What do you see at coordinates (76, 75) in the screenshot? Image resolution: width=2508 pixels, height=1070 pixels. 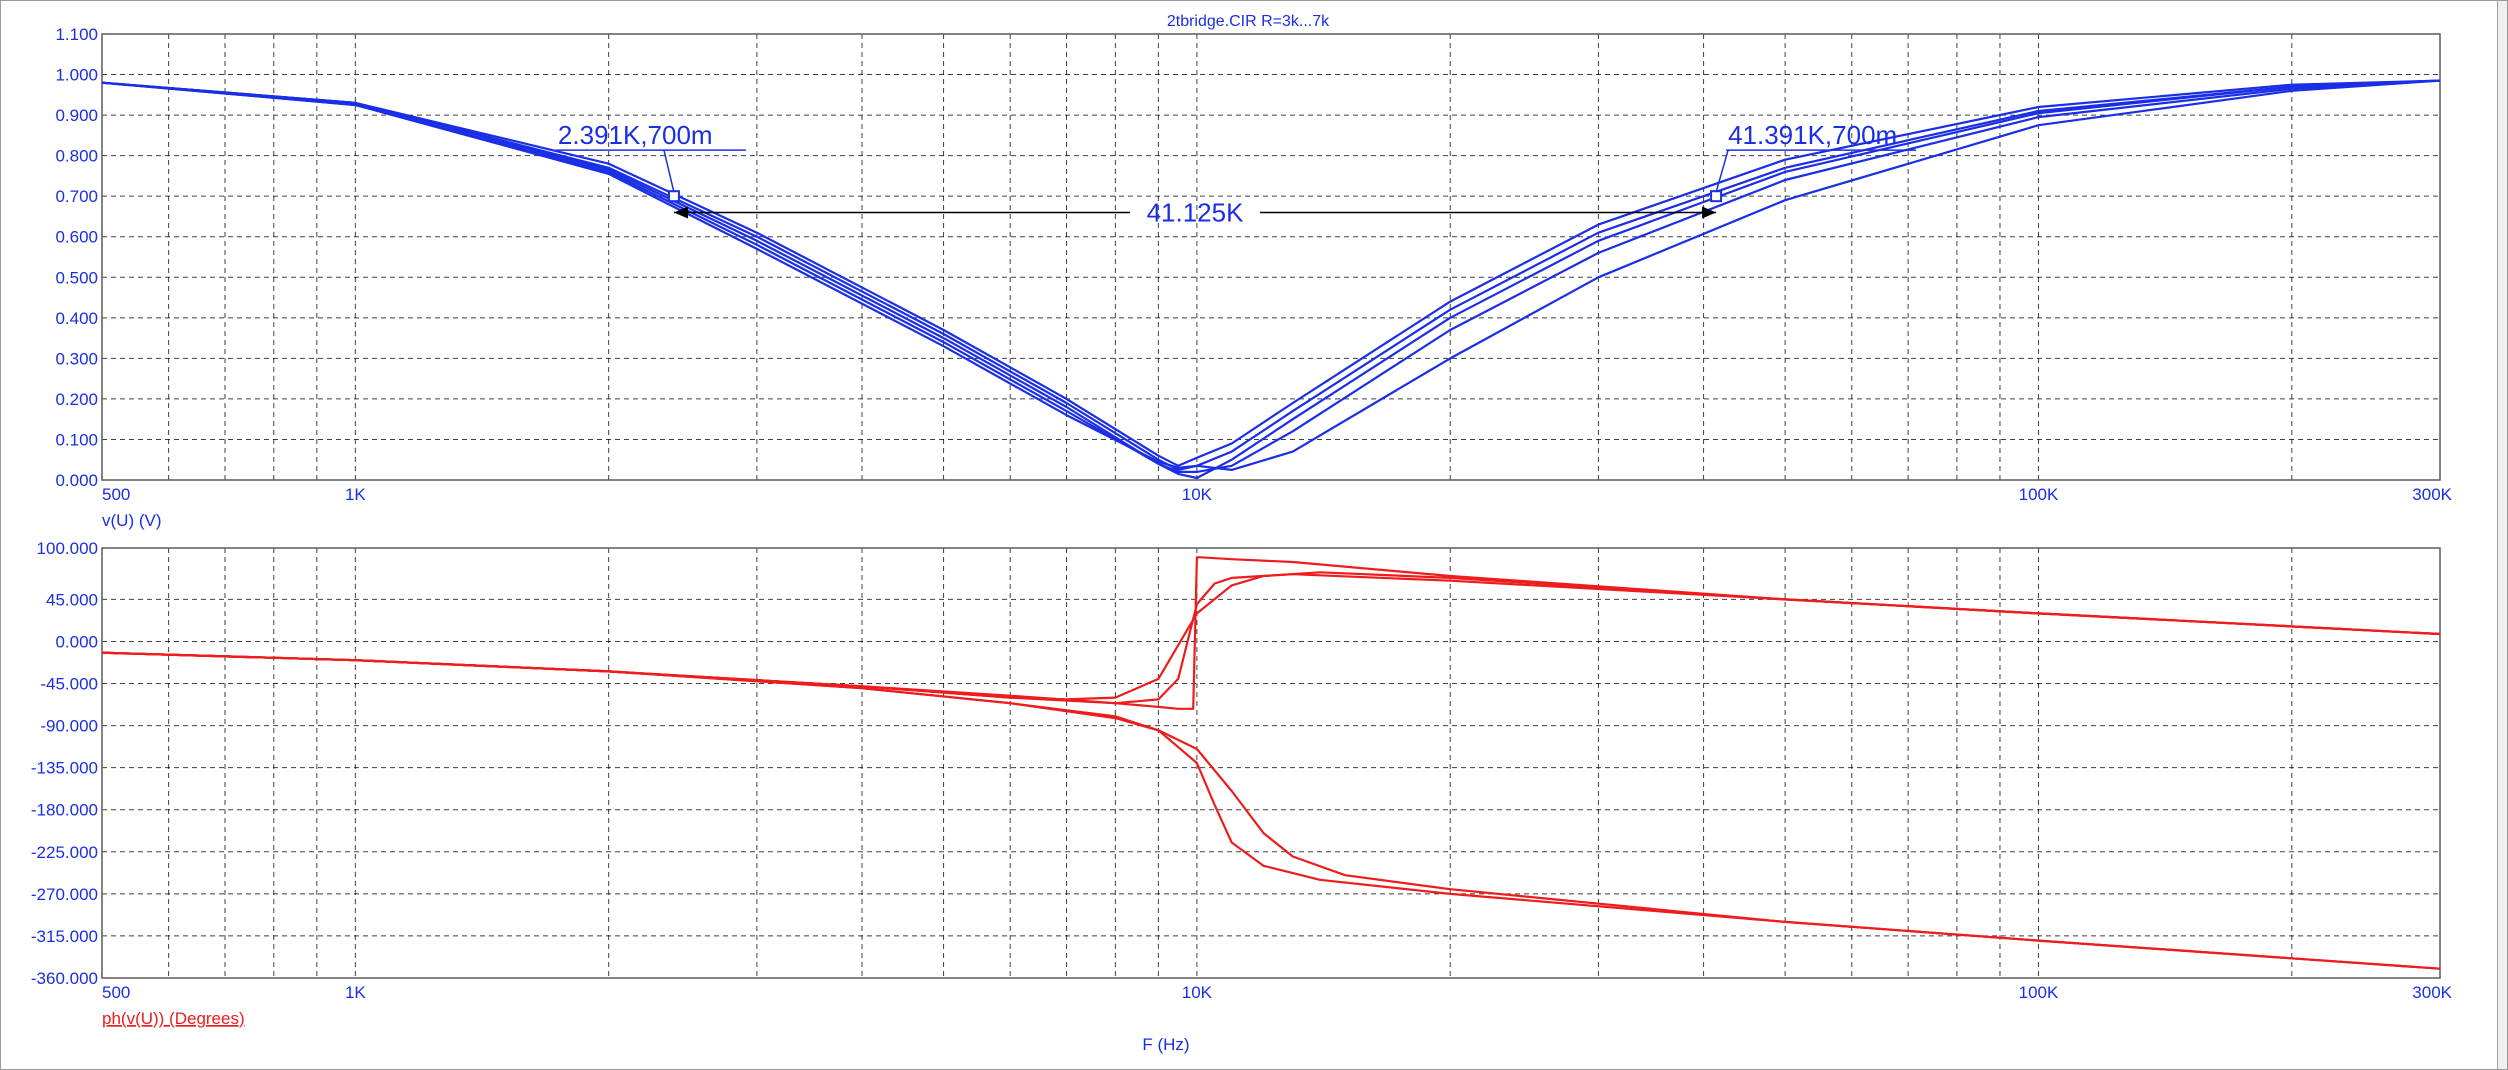 I see `magnitude-y-tick-label: 1.000` at bounding box center [76, 75].